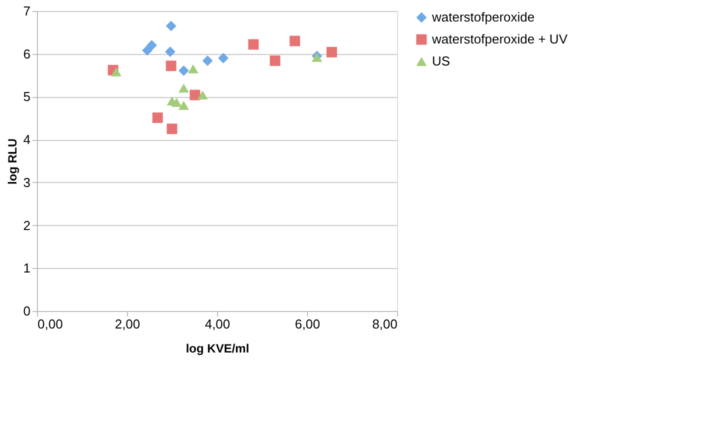 Image resolution: width=712 pixels, height=427 pixels. I want to click on y-tick-label: 7, so click(26, 11).